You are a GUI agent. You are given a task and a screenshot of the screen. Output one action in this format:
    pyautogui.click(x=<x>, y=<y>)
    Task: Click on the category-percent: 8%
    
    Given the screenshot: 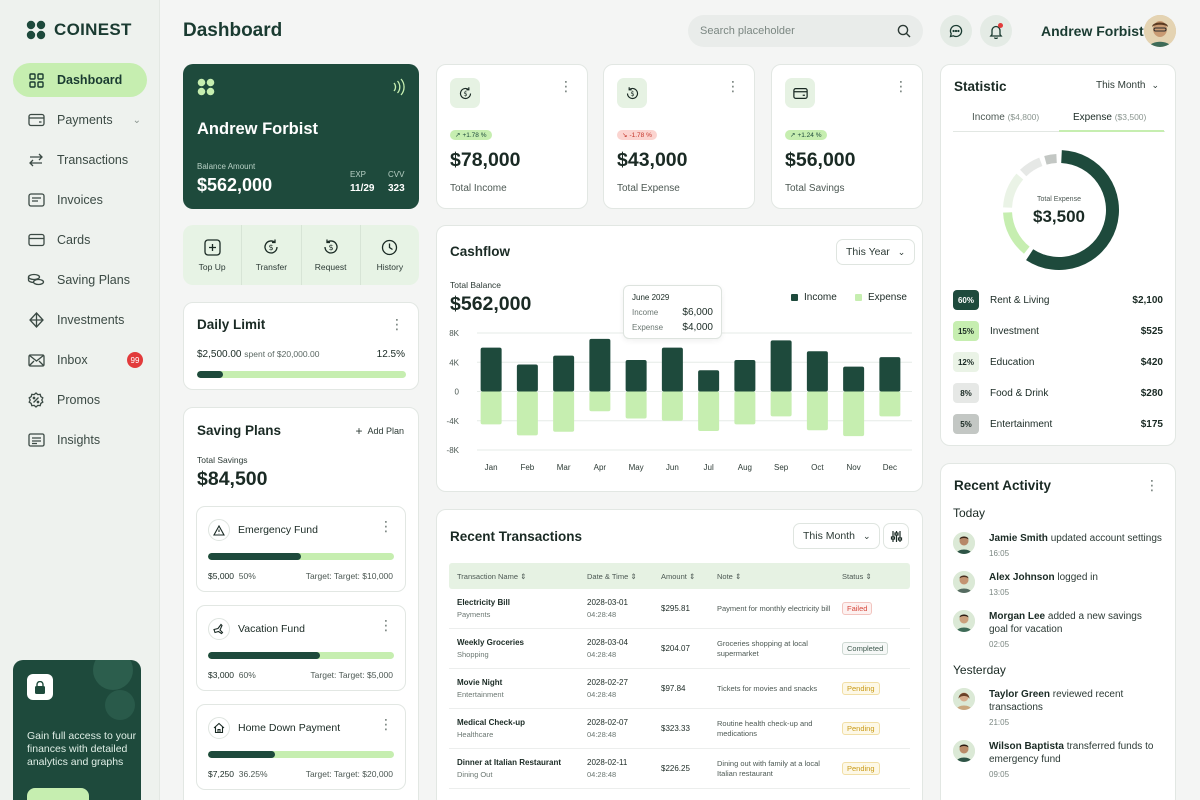 What is the action you would take?
    pyautogui.click(x=966, y=393)
    